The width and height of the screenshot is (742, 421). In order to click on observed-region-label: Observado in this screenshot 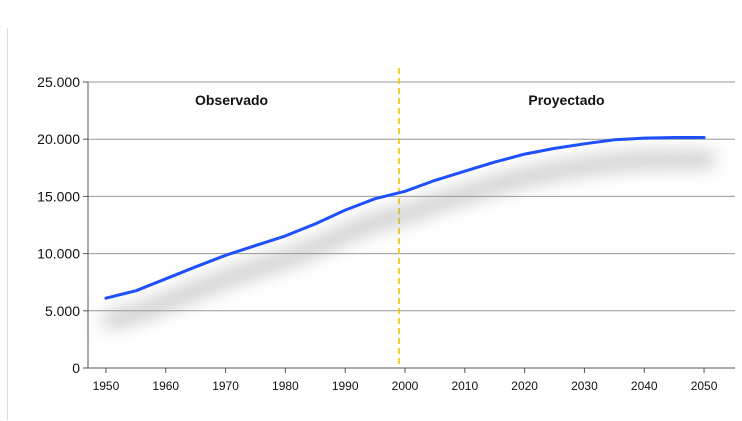, I will do `click(231, 100)`.